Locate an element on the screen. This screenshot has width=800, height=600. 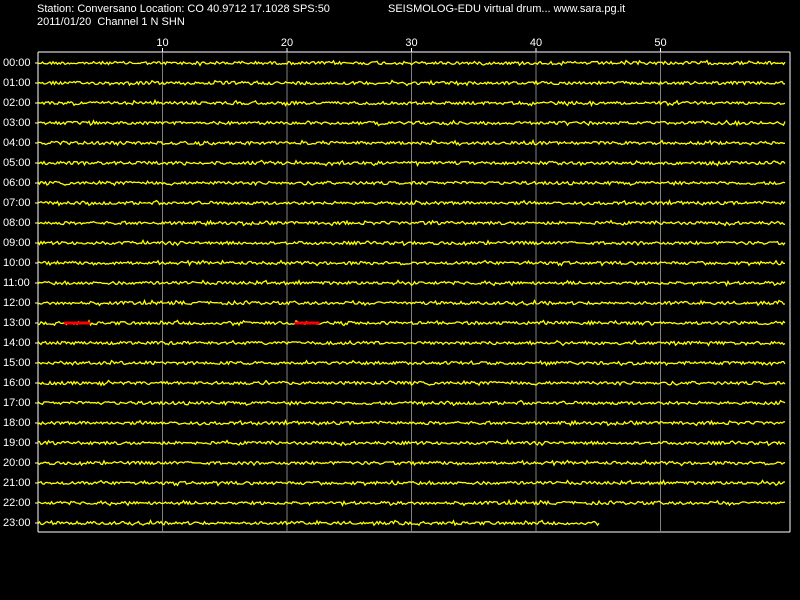
row-label: 04:00 is located at coordinates (17, 143).